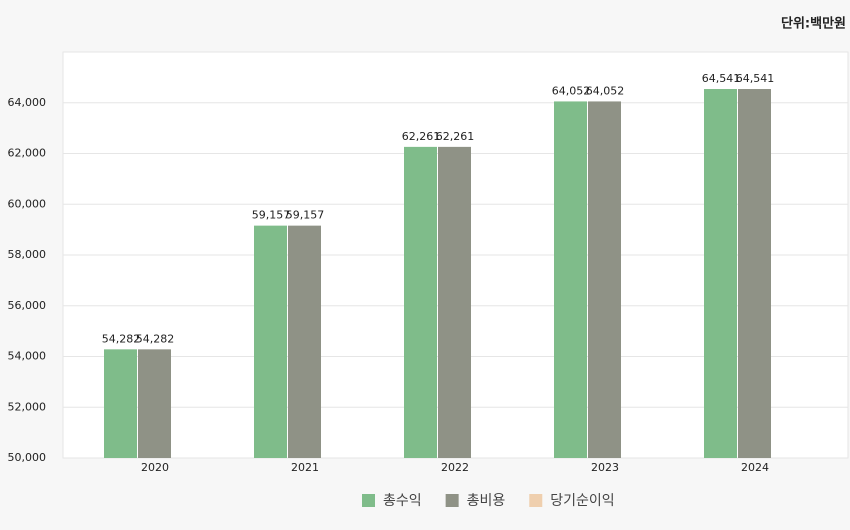 This screenshot has width=850, height=530. Describe the element at coordinates (486, 501) in the screenshot. I see `legend-label: 총비용` at that location.